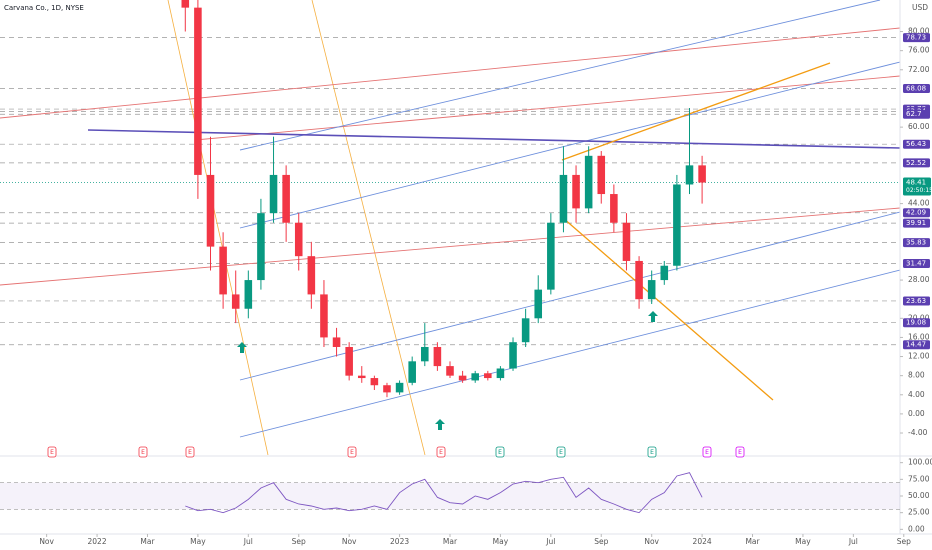  I want to click on symbol-title: Carvana Co., 1D, NYSE, so click(44, 8).